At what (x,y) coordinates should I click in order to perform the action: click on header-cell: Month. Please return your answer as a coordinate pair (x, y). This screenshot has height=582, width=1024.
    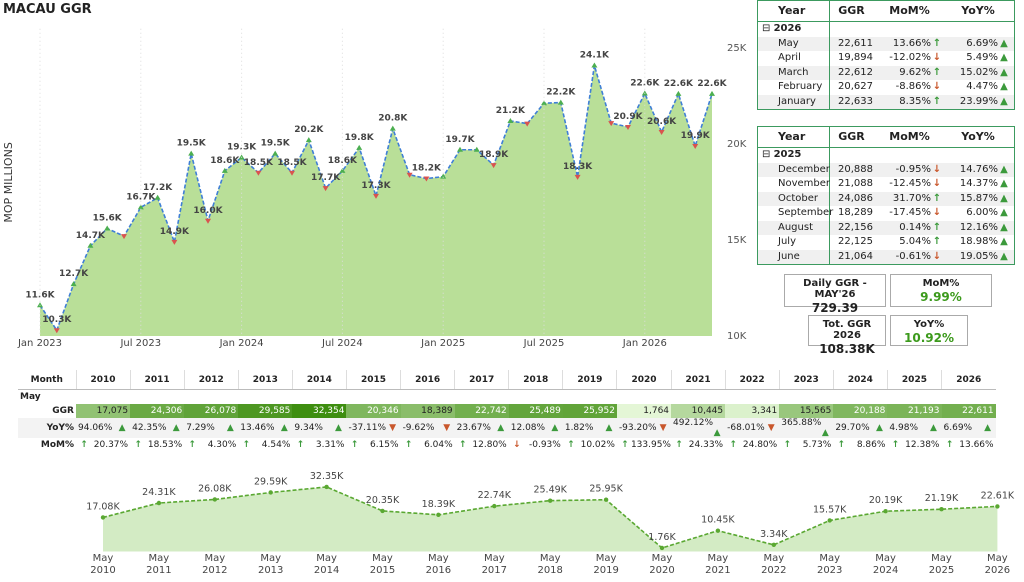
    Looking at the image, I should click on (47, 380).